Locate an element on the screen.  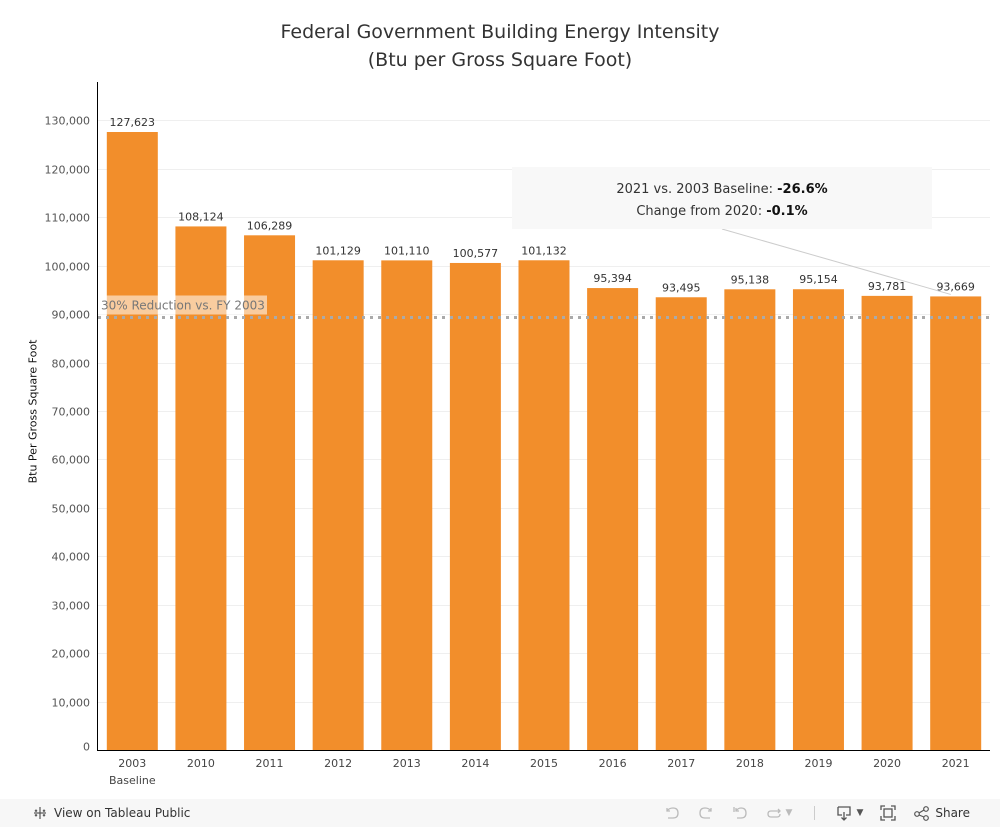
revert-icon is located at coordinates (739, 813).